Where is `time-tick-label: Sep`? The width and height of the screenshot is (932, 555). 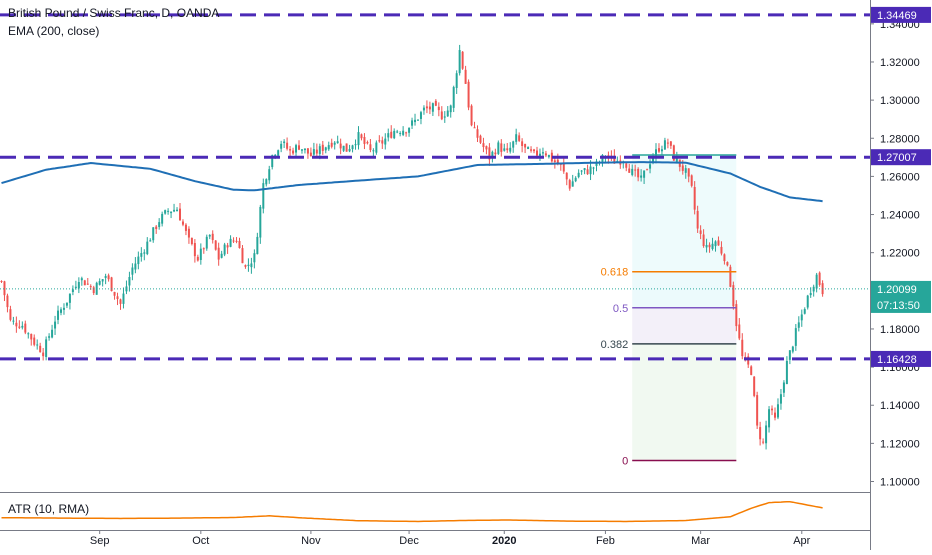
time-tick-label: Sep is located at coordinates (100, 541).